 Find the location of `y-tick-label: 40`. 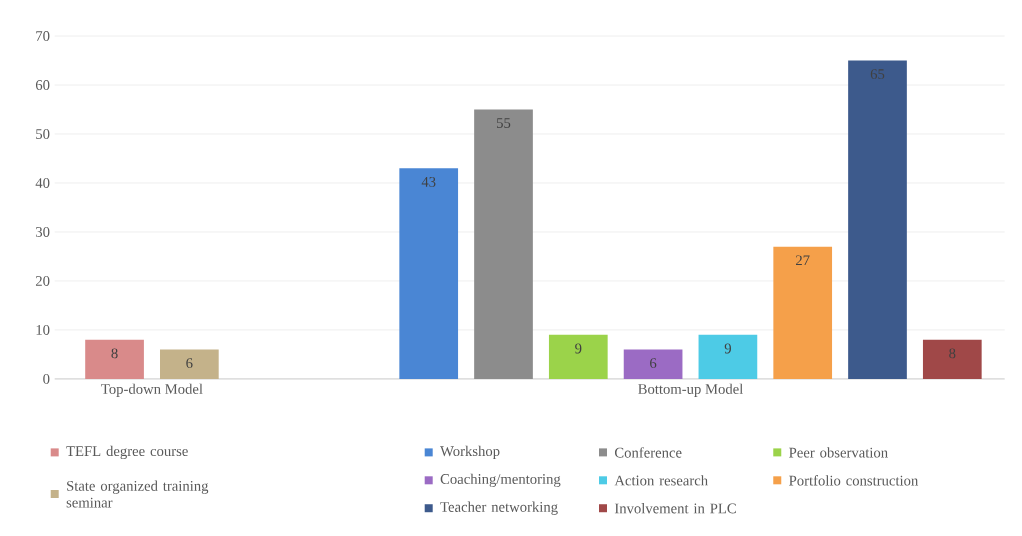

y-tick-label: 40 is located at coordinates (42, 182).